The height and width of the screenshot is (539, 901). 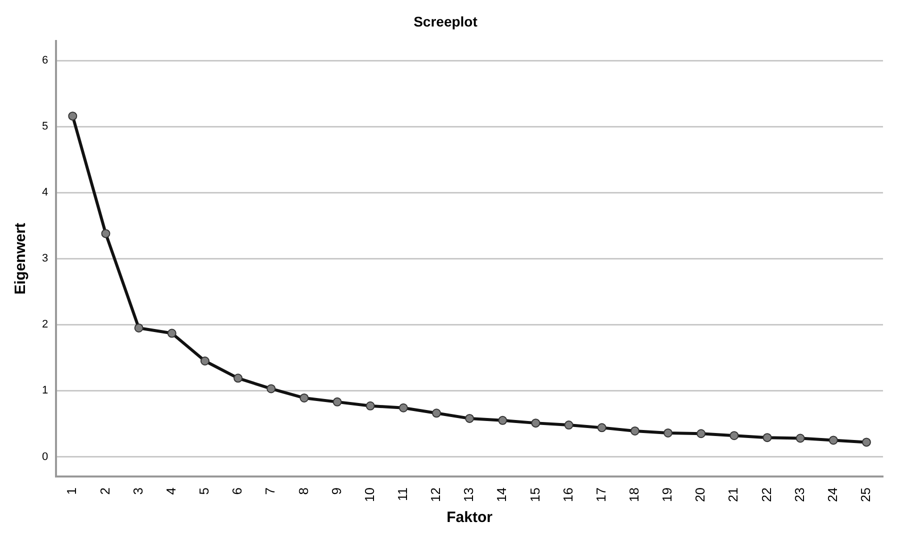 What do you see at coordinates (104, 491) in the screenshot?
I see `x-tick-label: 2` at bounding box center [104, 491].